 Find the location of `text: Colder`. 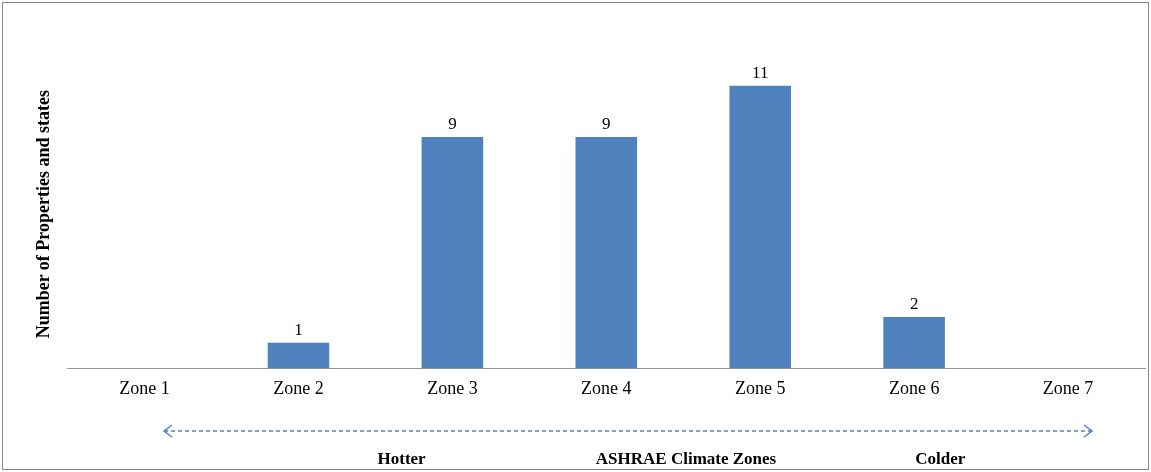

text: Colder is located at coordinates (940, 459).